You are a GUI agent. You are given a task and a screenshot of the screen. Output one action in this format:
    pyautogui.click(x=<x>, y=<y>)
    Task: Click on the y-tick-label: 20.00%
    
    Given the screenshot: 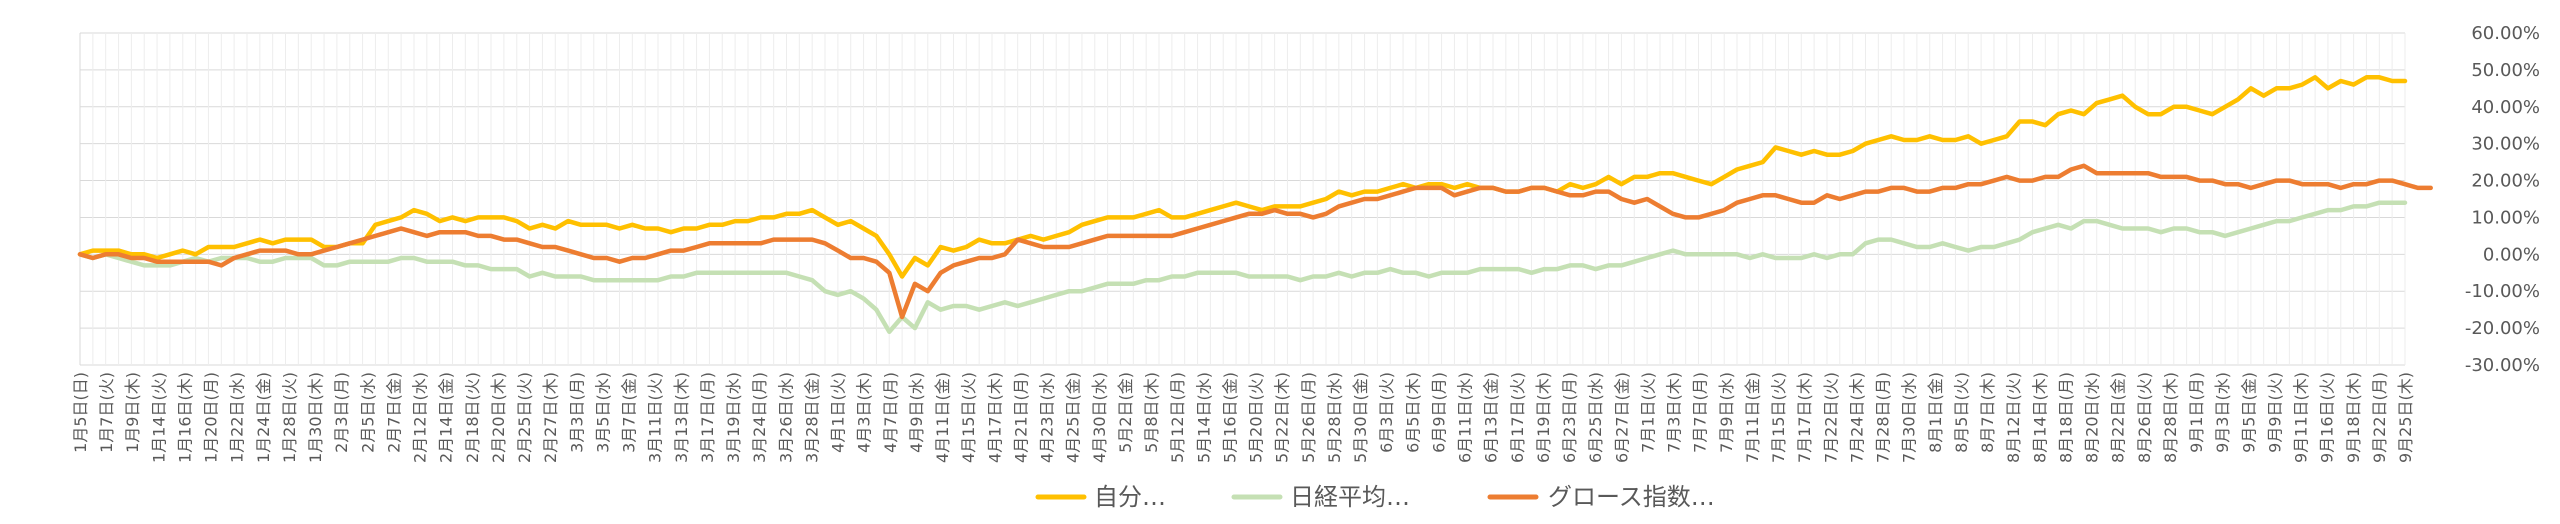 What is the action you would take?
    pyautogui.click(x=2505, y=181)
    